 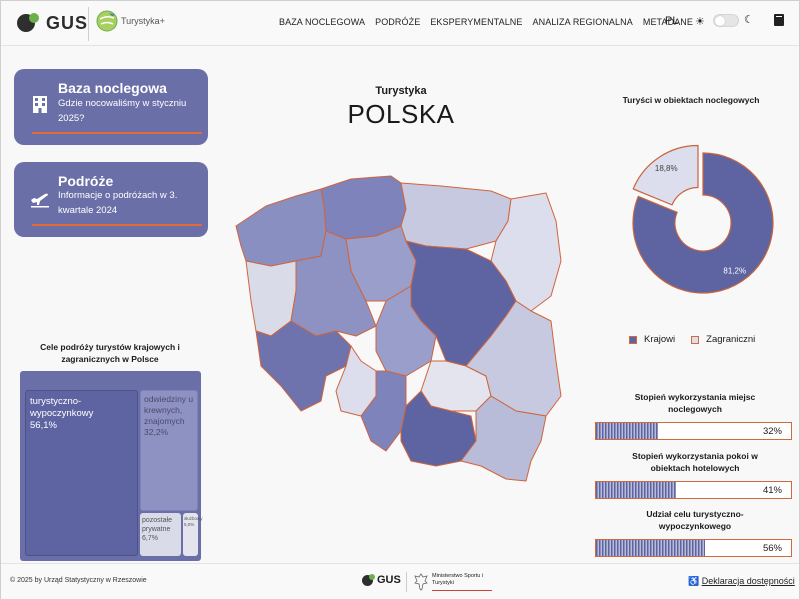 I want to click on pie-legend: Krajowi Zagraniczni, so click(x=692, y=339).